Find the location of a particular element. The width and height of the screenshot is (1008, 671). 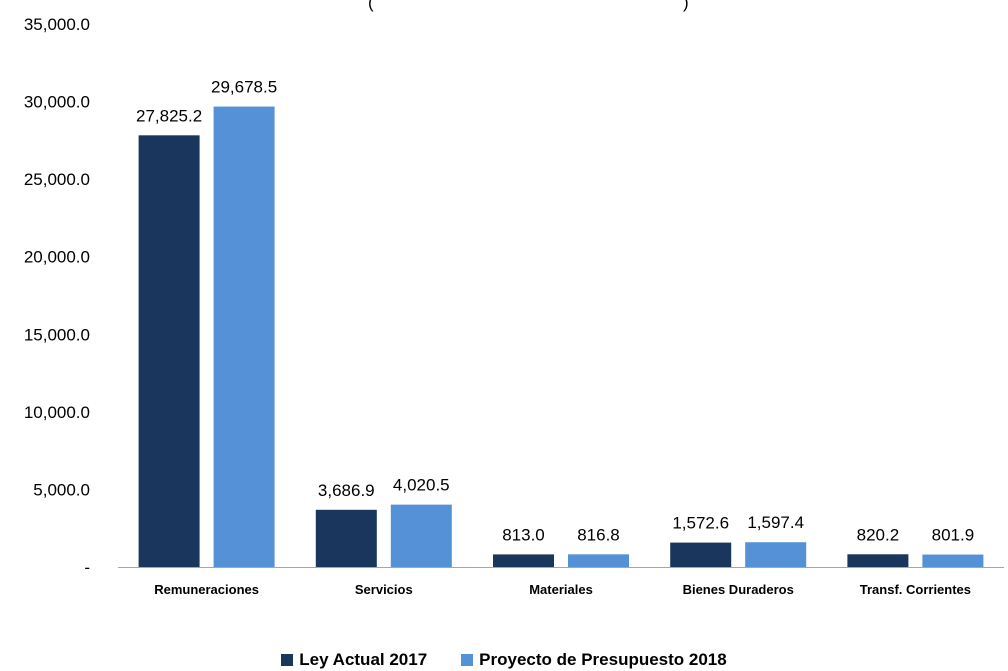

data-label: 4,020.5 is located at coordinates (421, 485).